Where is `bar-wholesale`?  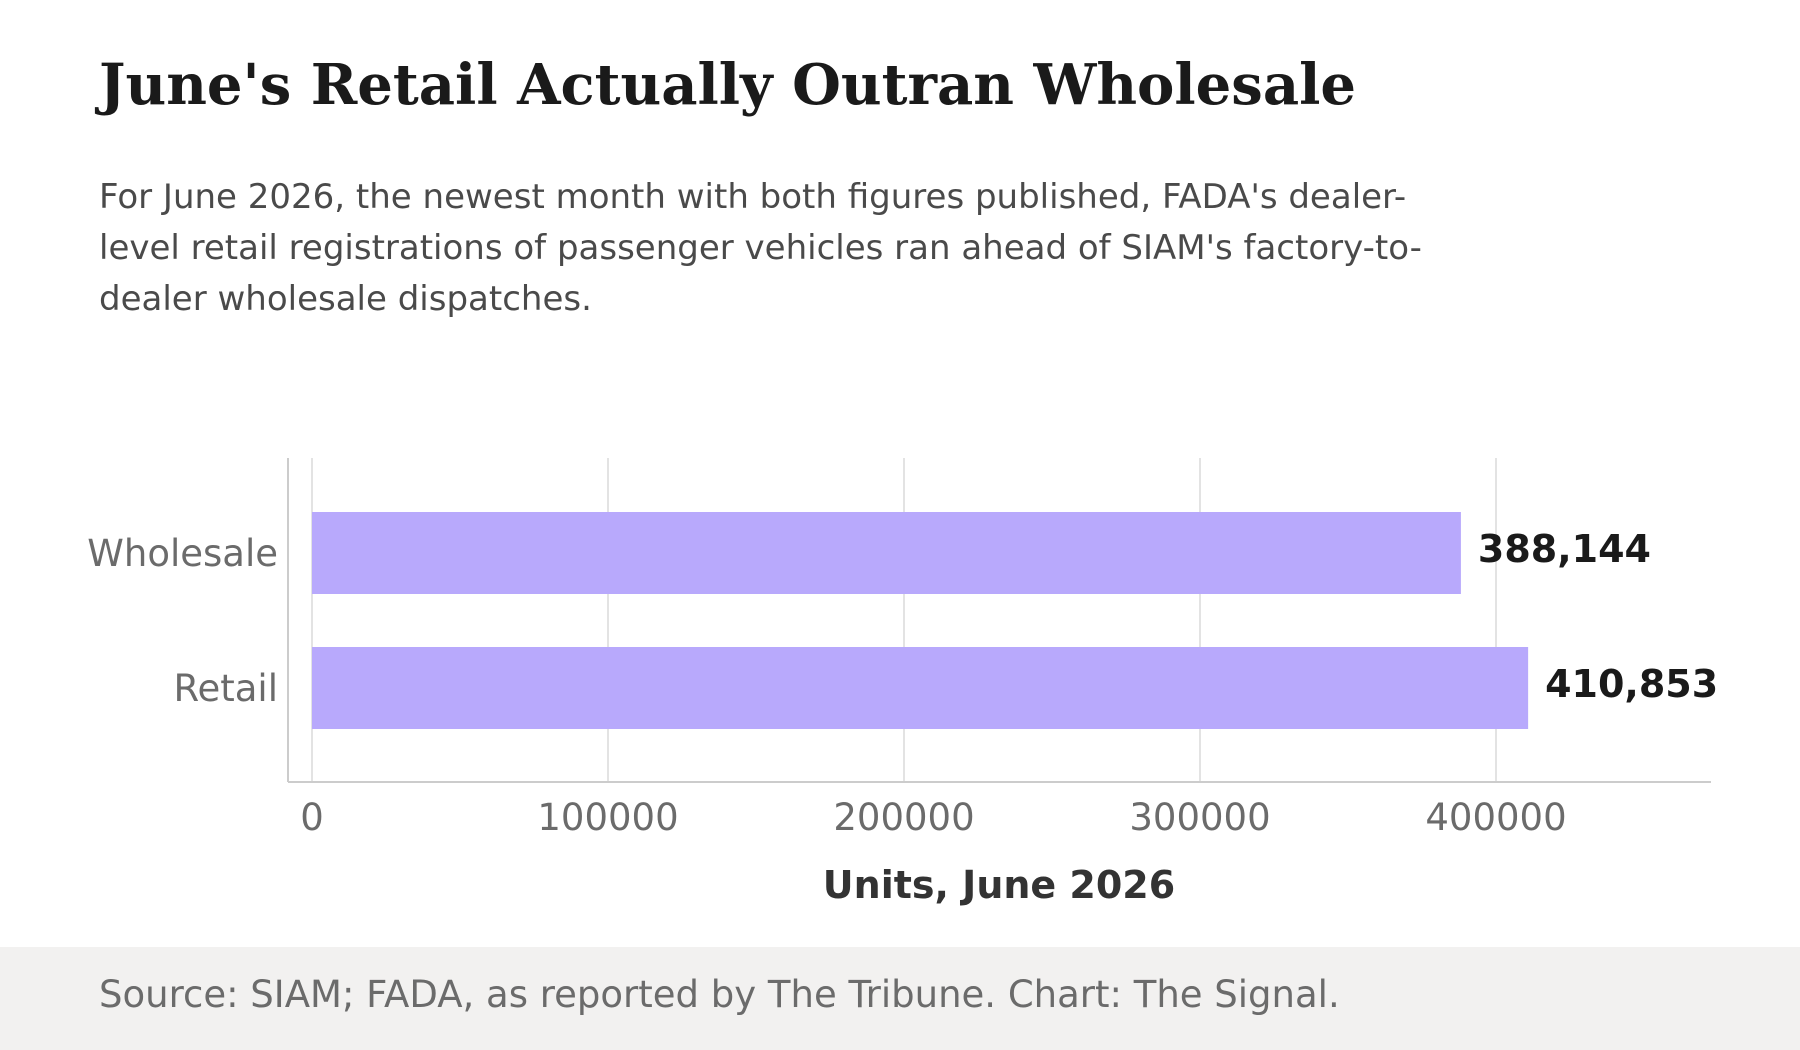 bar-wholesale is located at coordinates (886, 553).